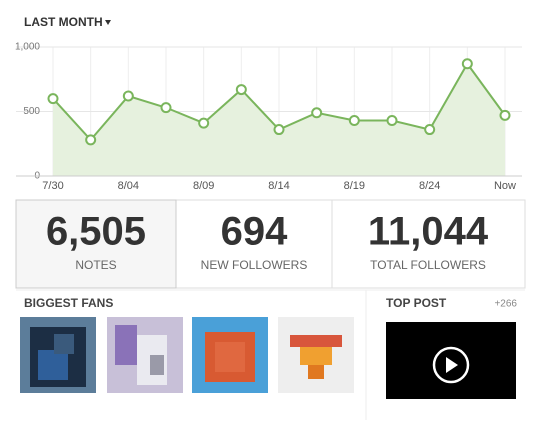 The image size is (540, 425). What do you see at coordinates (254, 232) in the screenshot?
I see `stat-value: 694` at bounding box center [254, 232].